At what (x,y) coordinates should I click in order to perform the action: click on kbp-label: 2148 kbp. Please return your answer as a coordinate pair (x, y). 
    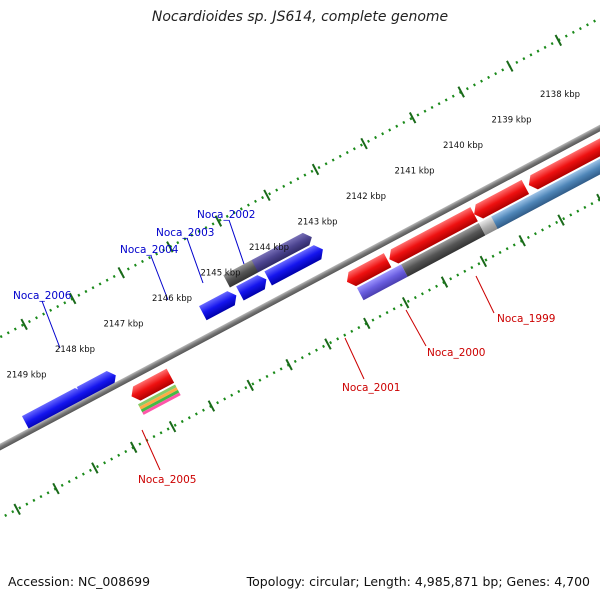
    Looking at the image, I should click on (75, 350).